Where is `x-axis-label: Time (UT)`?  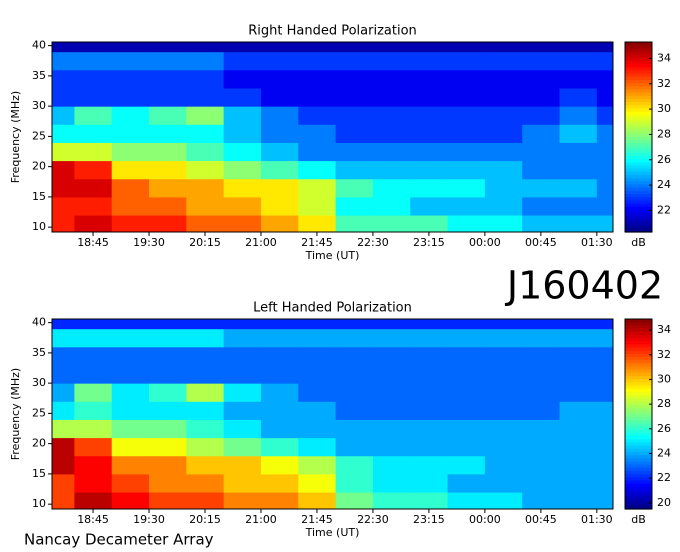 x-axis-label: Time (UT) is located at coordinates (332, 532).